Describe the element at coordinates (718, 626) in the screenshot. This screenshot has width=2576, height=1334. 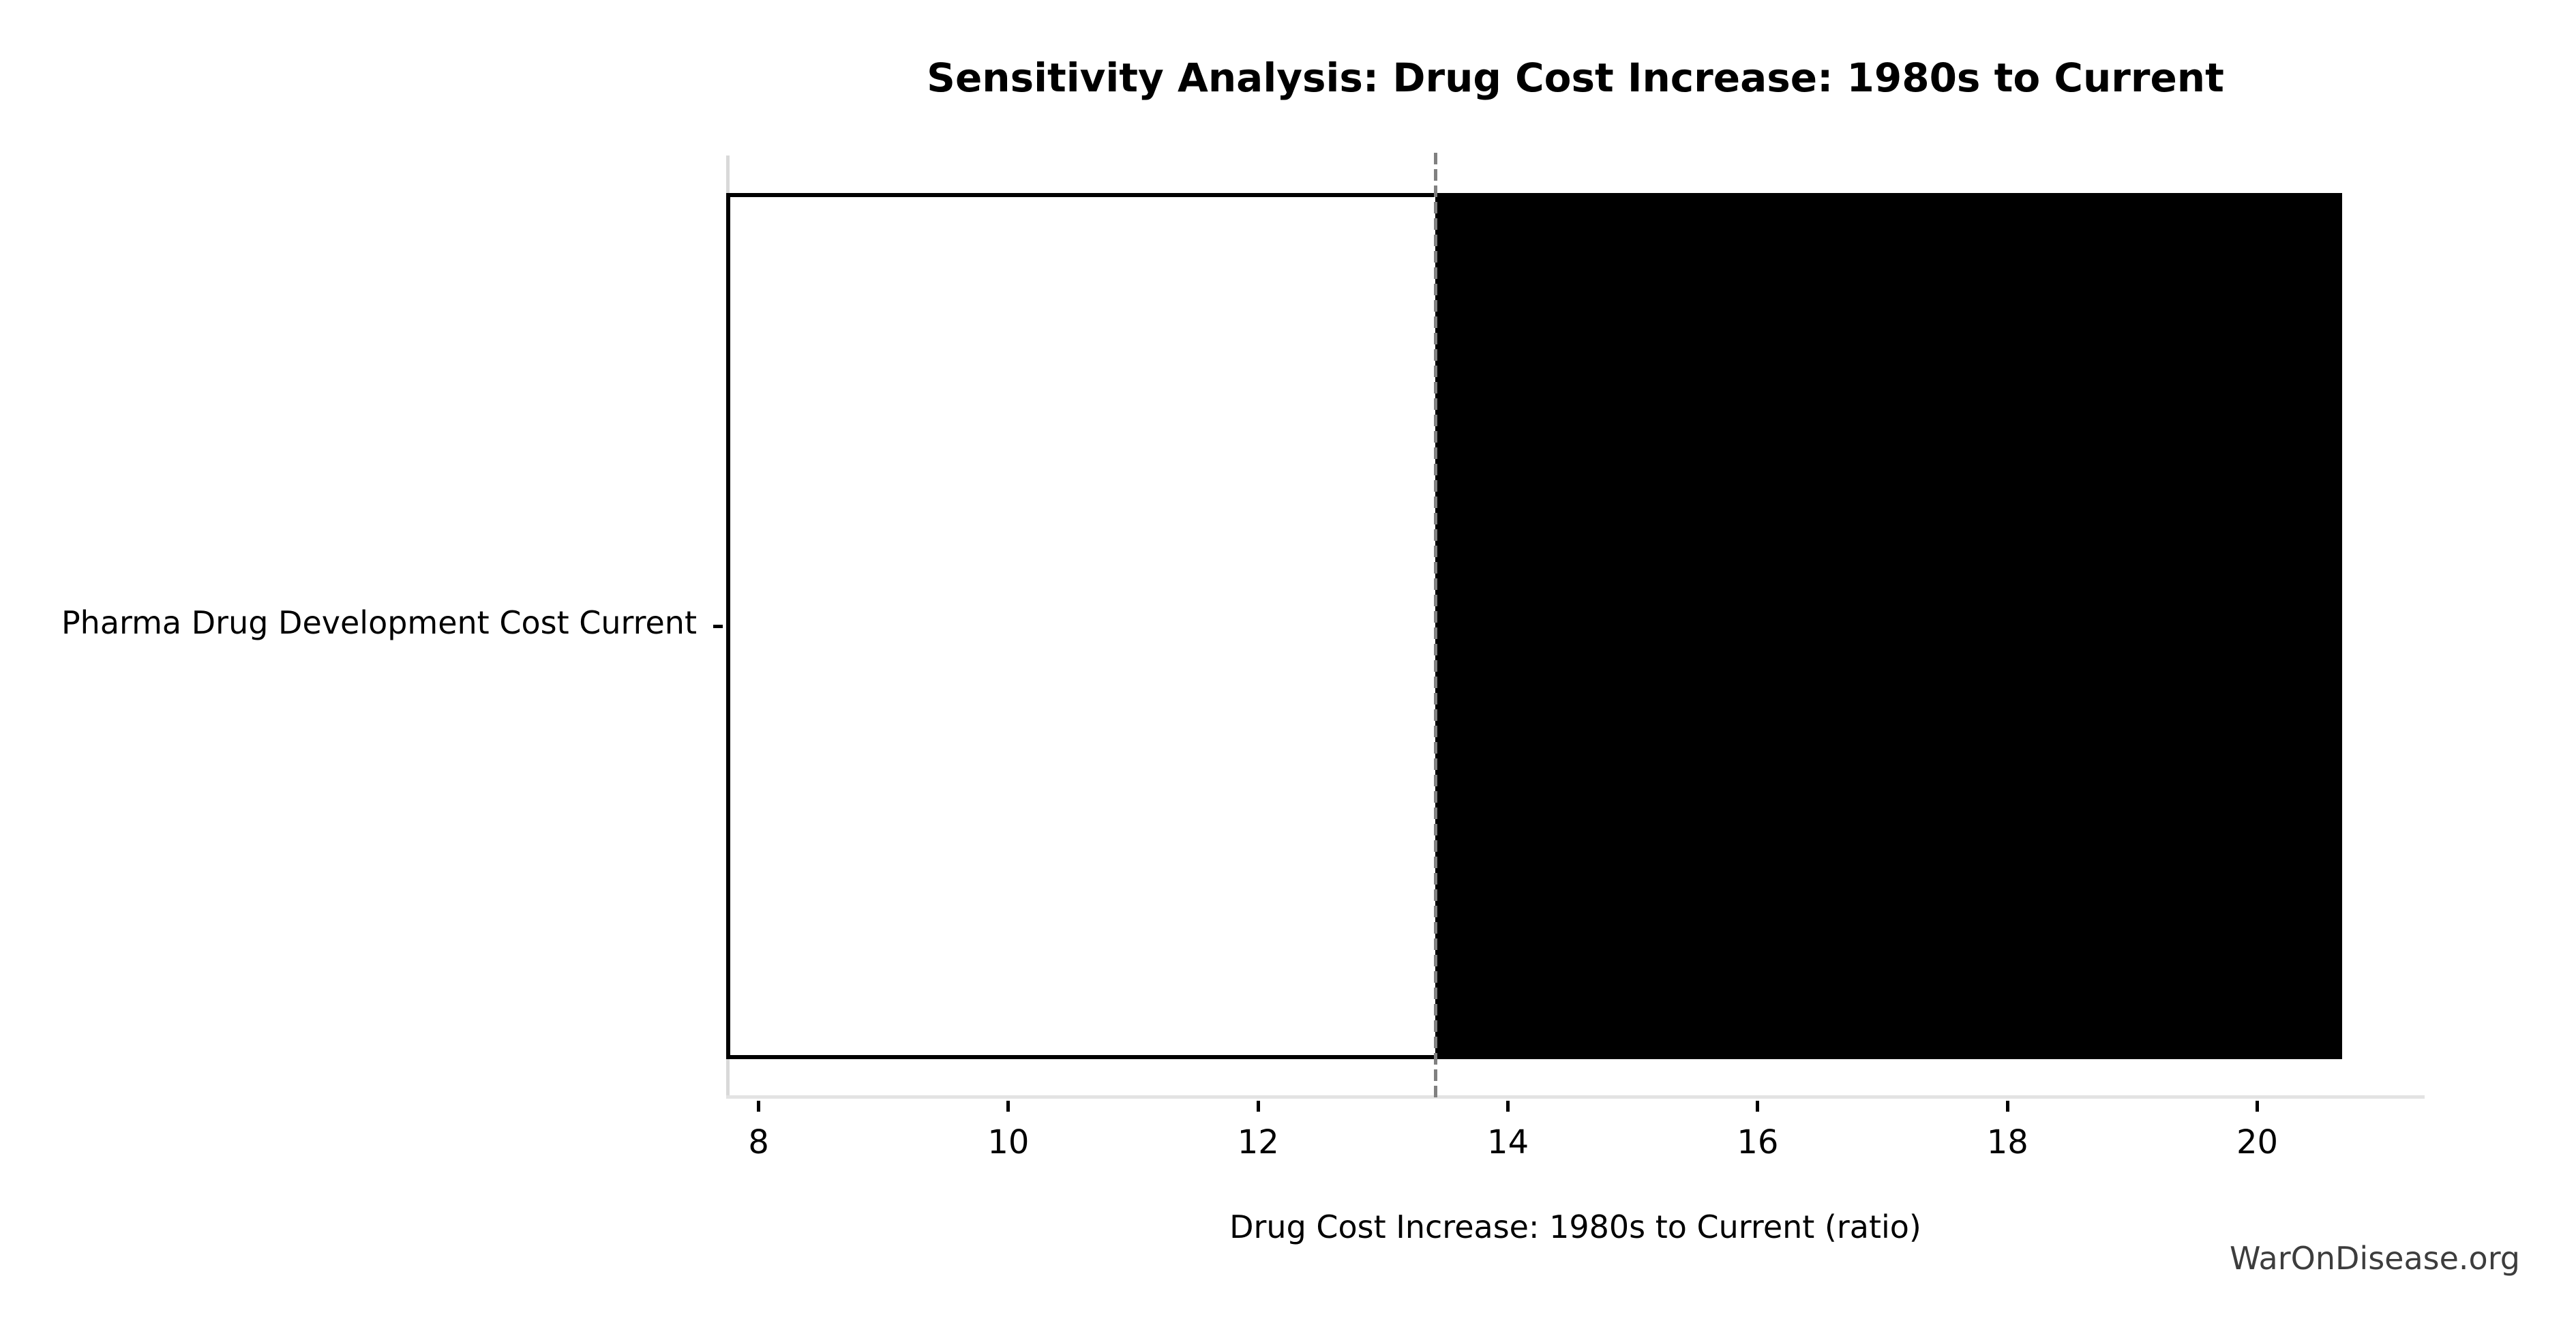
I see `y-tick-mark` at that location.